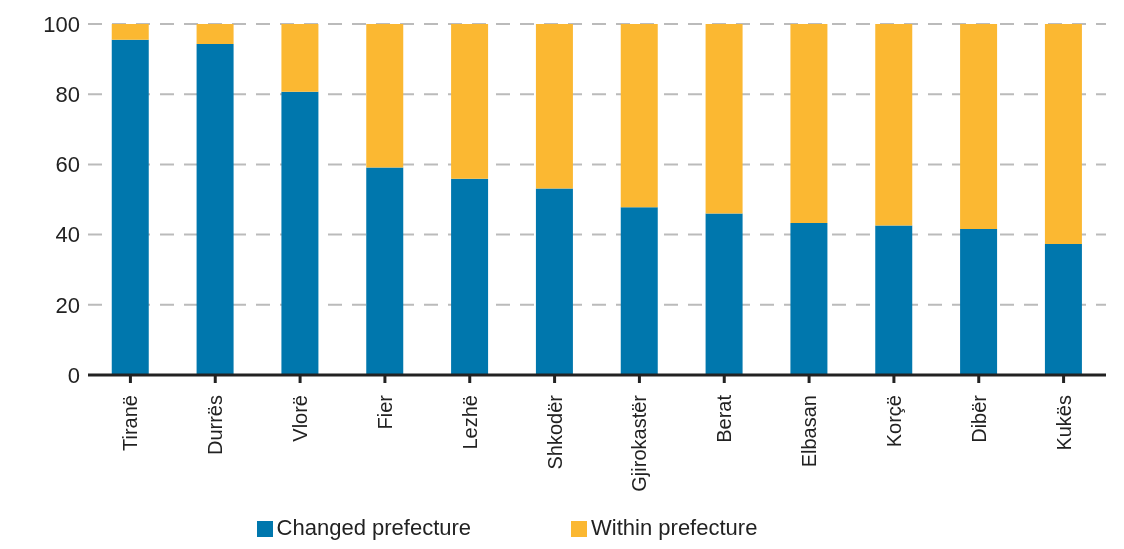 The height and width of the screenshot is (549, 1124). What do you see at coordinates (374, 527) in the screenshot?
I see `legend-label: Changed prefecture` at bounding box center [374, 527].